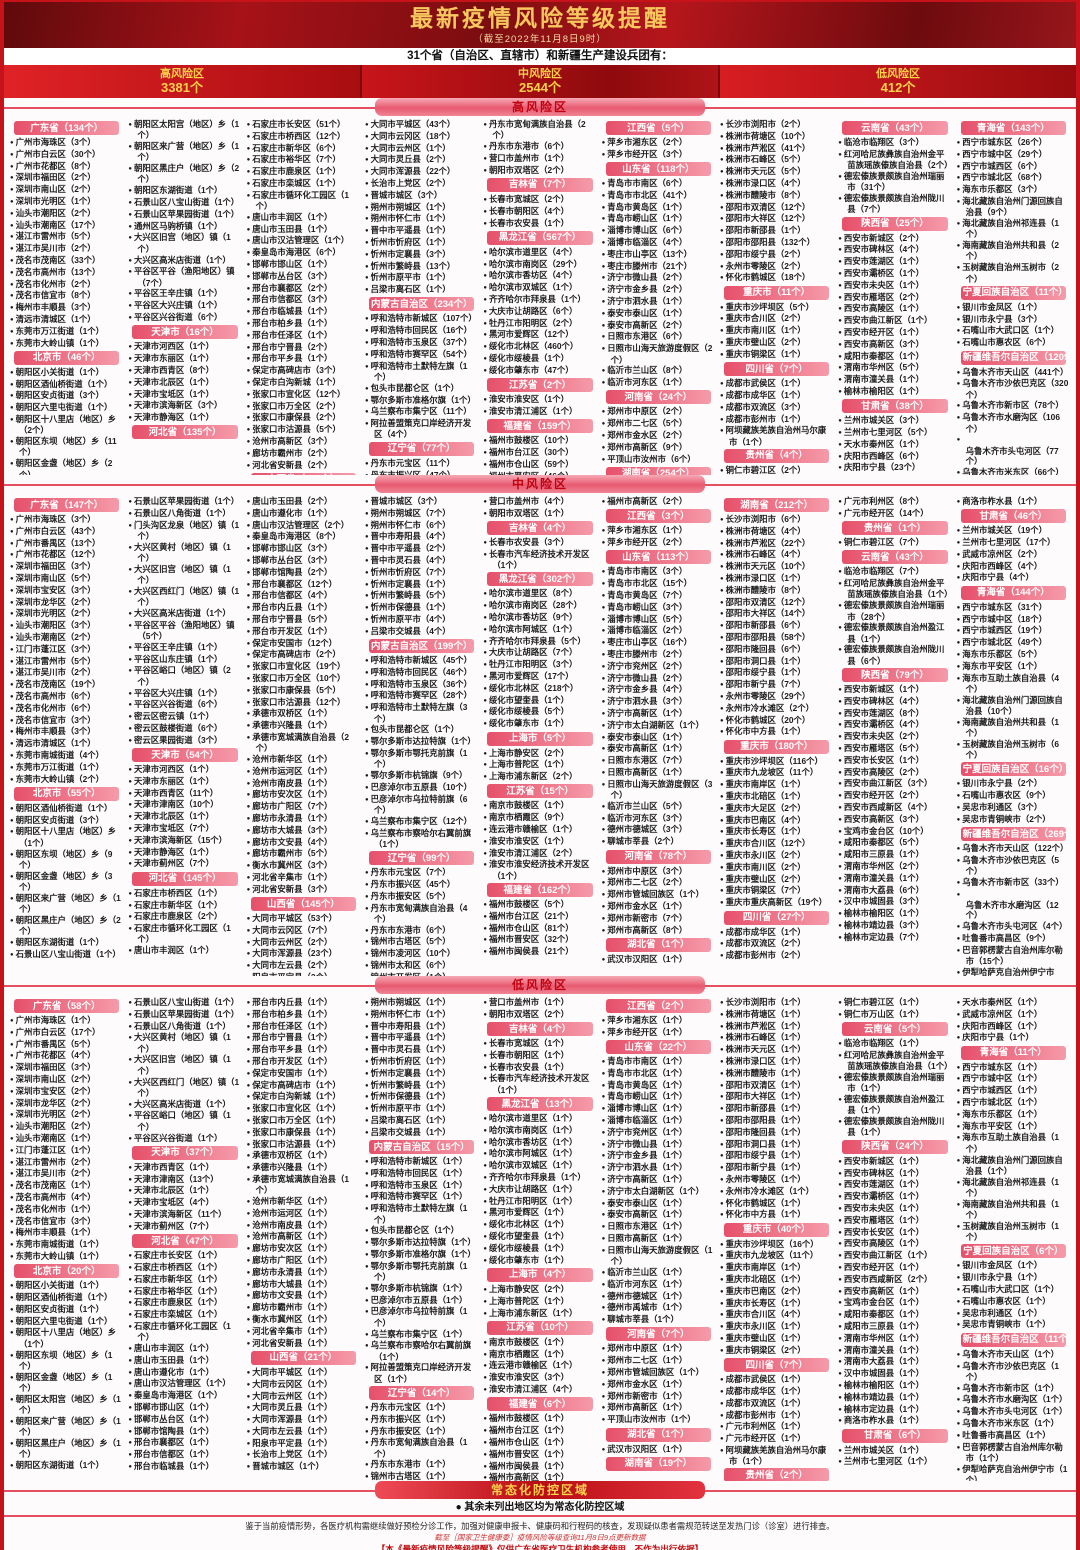  I want to click on risk-area-entry: ● 保定市高碑店市（1个）, so click(293, 1084).